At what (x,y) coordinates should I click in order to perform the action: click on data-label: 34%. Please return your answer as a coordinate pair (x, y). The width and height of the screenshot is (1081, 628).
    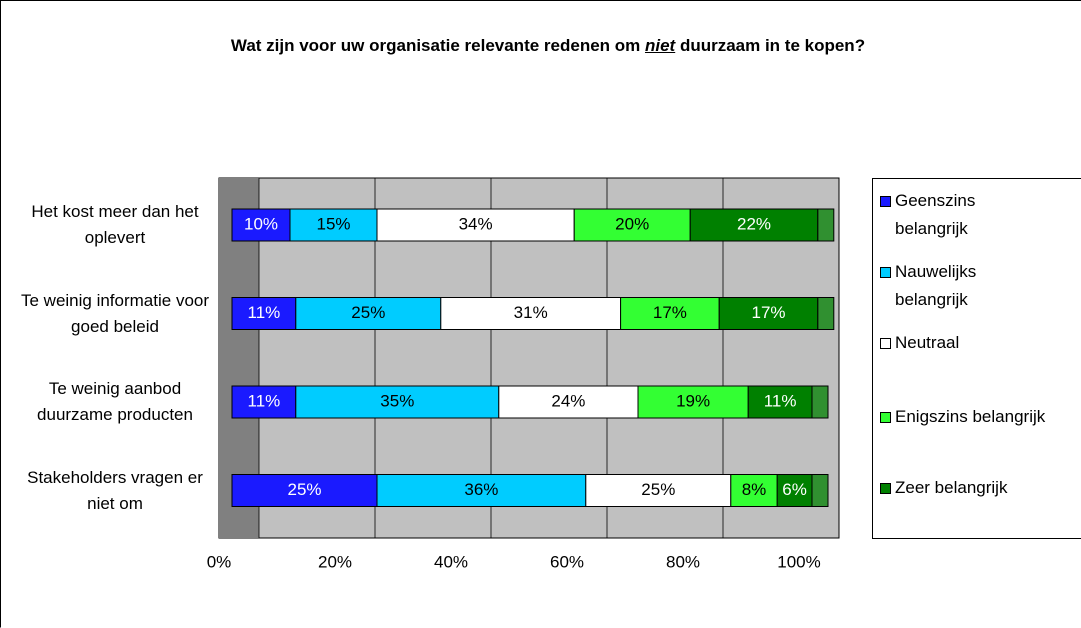
    Looking at the image, I should click on (476, 223).